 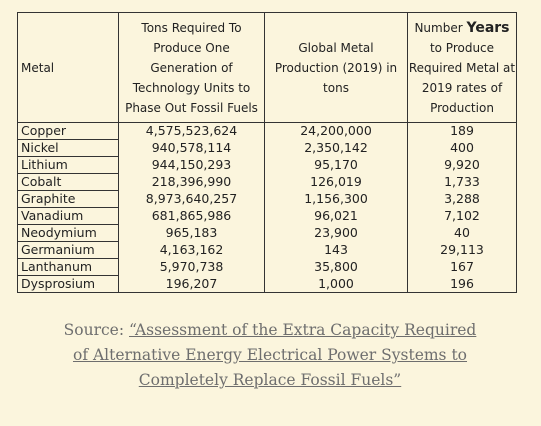 What do you see at coordinates (191, 182) in the screenshot?
I see `cell-tons: 218,396,990` at bounding box center [191, 182].